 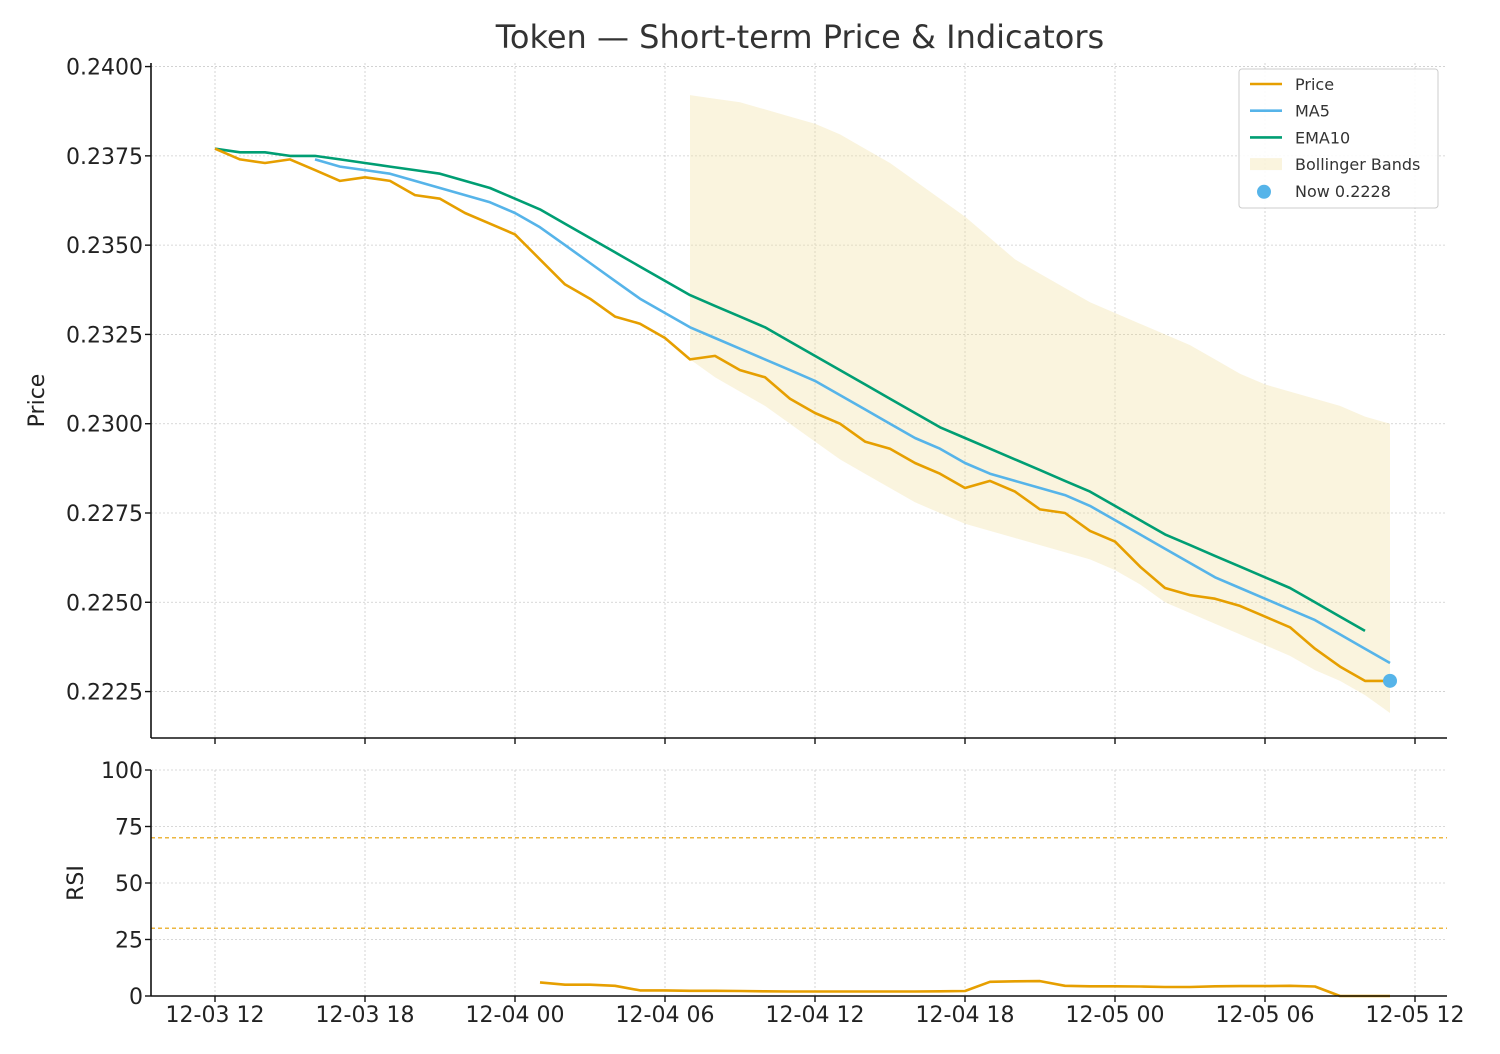 I want to click on legend-swatch-now, so click(x=1264, y=191).